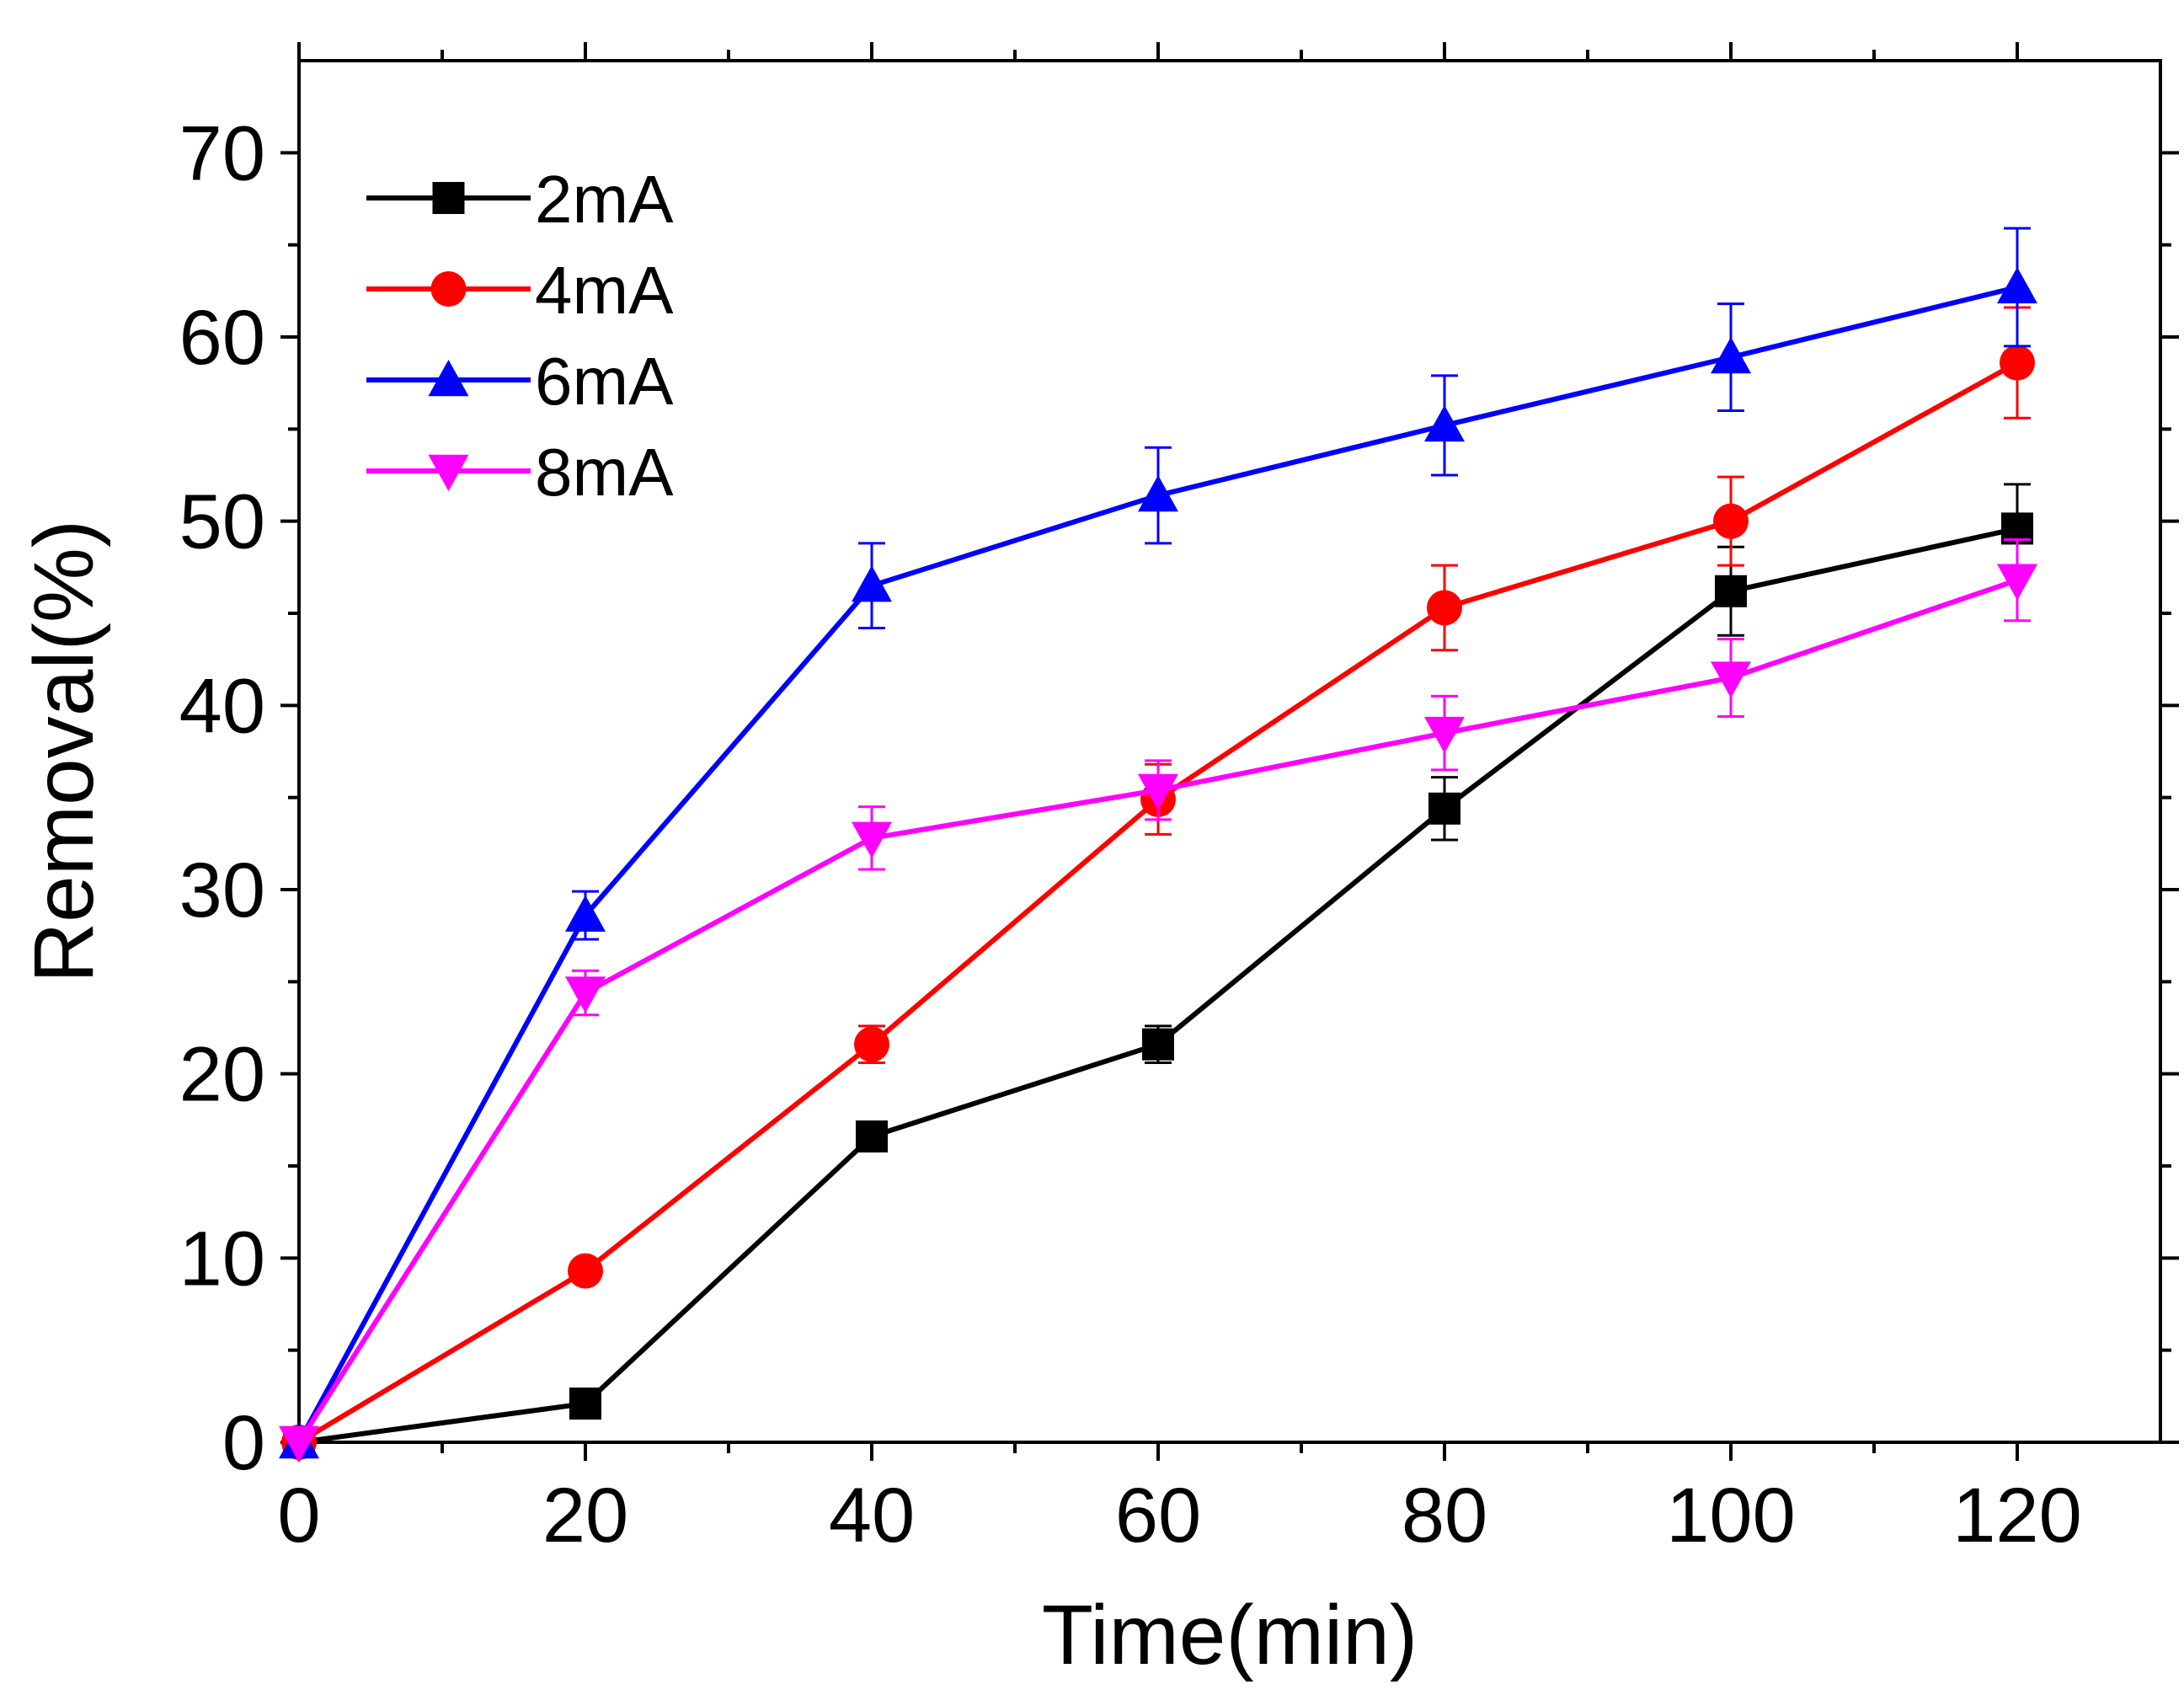 The width and height of the screenshot is (2184, 1695). What do you see at coordinates (222, 1075) in the screenshot?
I see `y-tick-label: 20` at bounding box center [222, 1075].